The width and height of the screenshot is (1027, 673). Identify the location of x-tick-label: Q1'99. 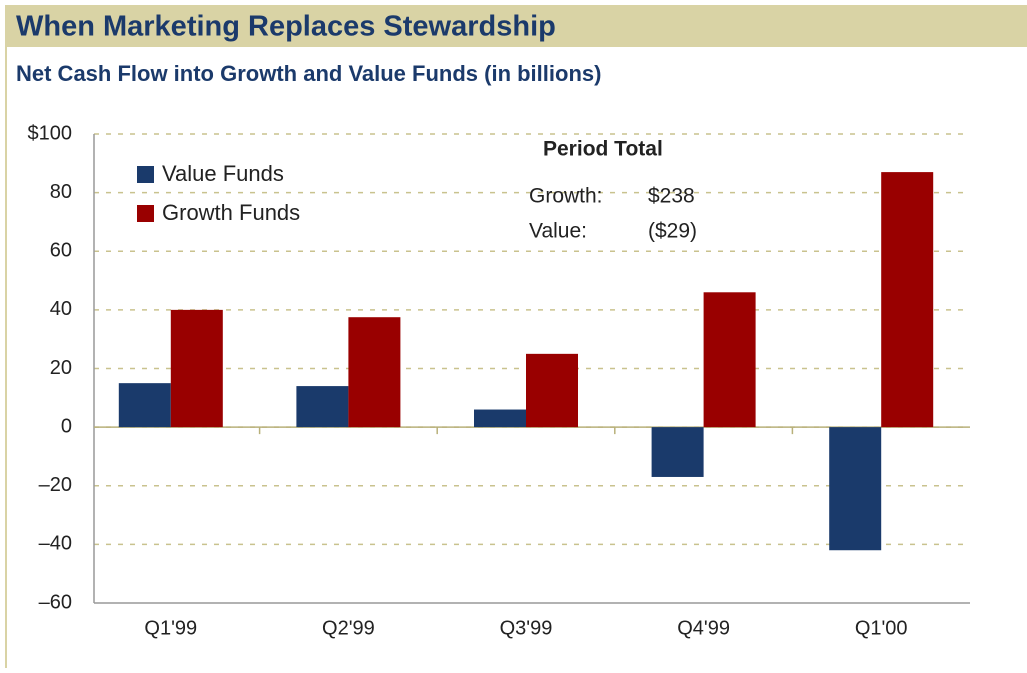
(170, 628).